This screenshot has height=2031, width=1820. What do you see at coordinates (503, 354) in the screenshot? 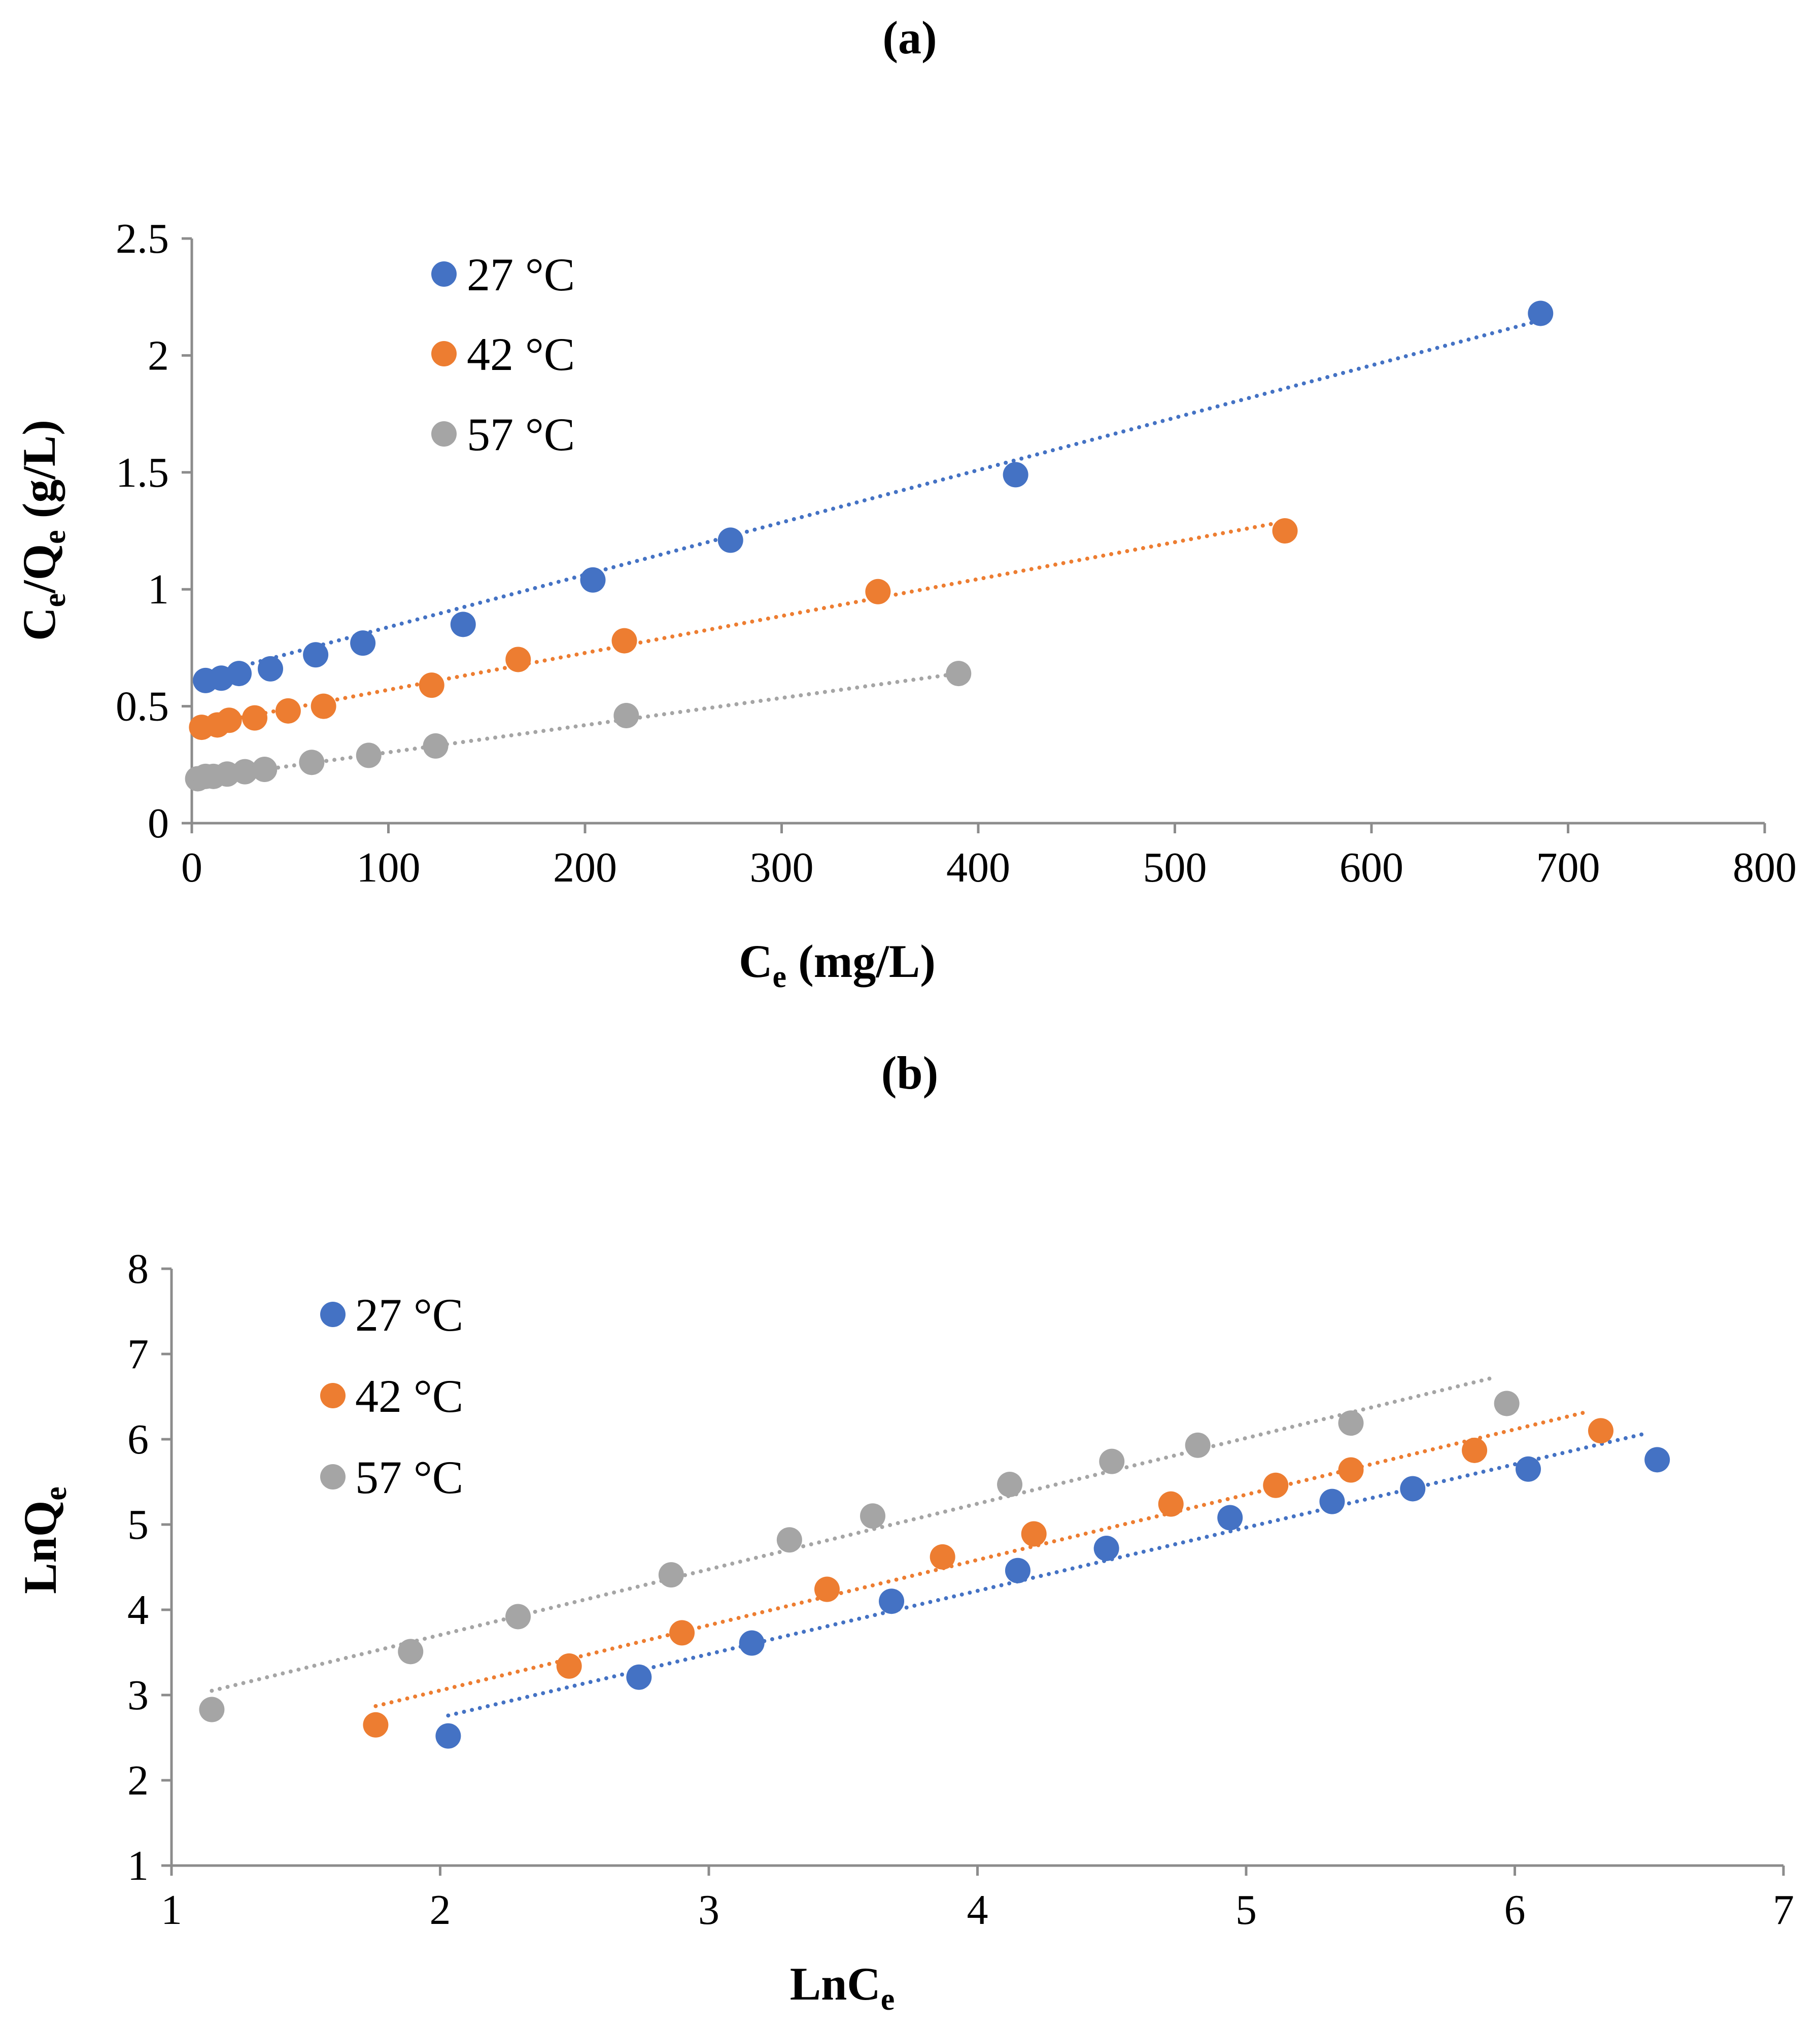
I see `chart-a-legend: 27 °C 42 °C 57 °C` at bounding box center [503, 354].